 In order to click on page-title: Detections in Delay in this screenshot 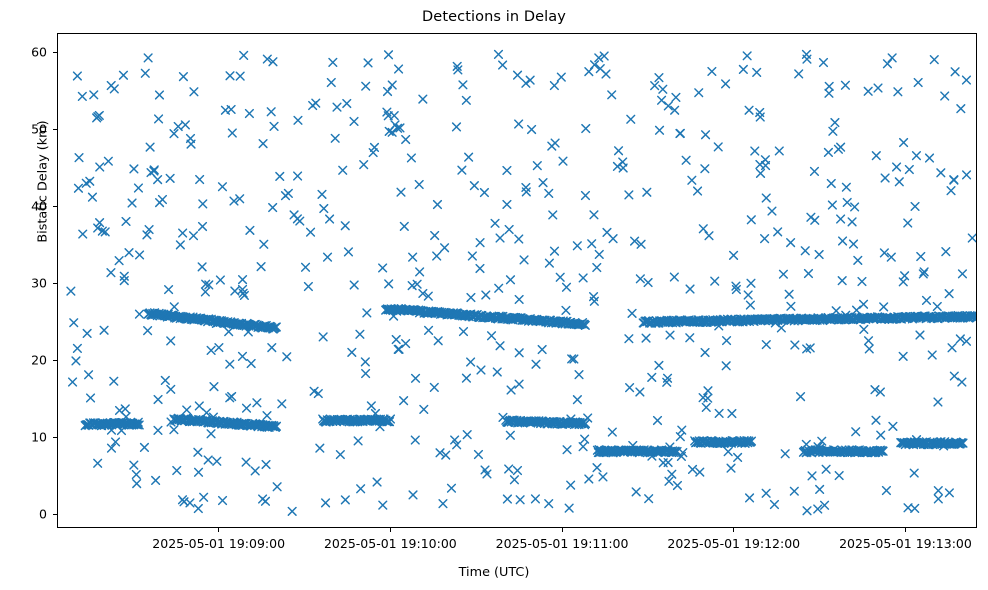, I will do `click(494, 17)`.